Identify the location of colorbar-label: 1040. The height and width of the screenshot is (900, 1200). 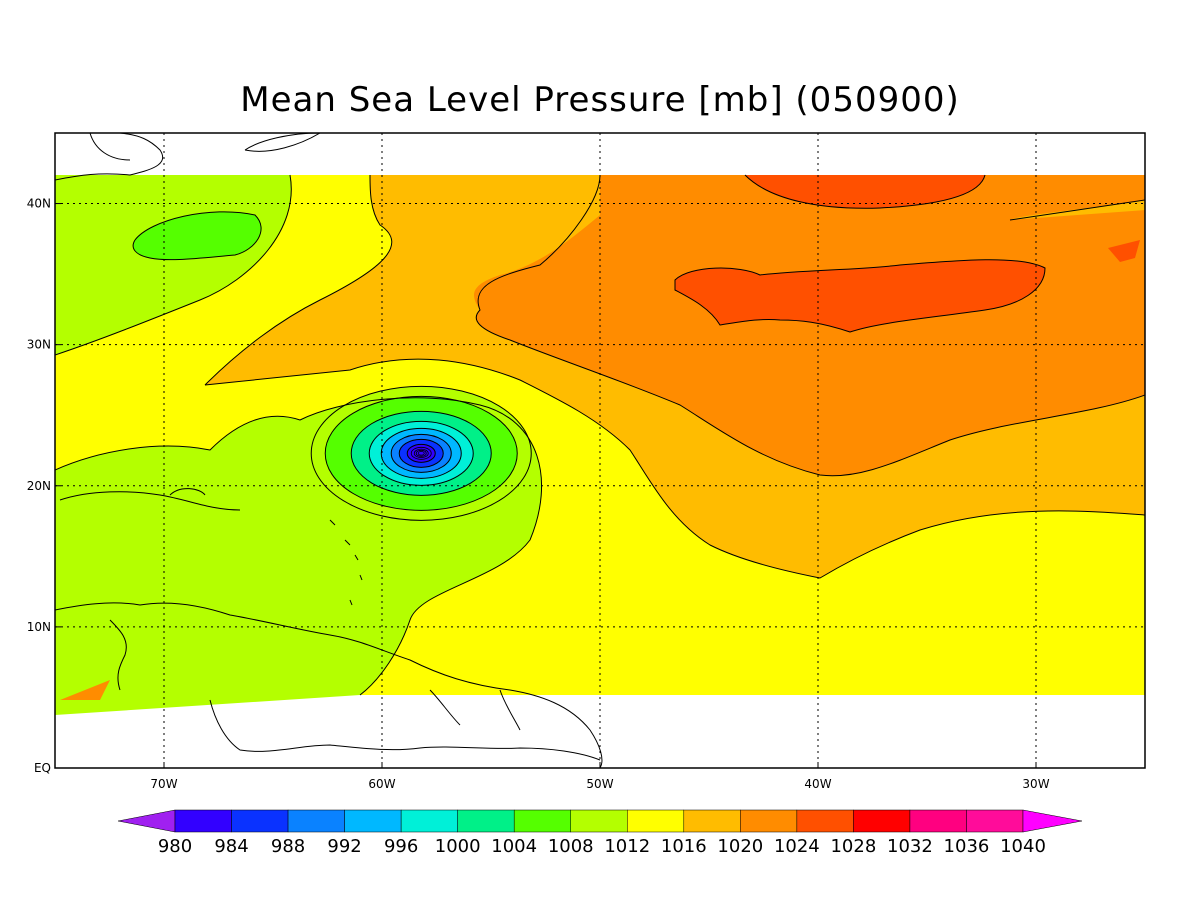
(1023, 846).